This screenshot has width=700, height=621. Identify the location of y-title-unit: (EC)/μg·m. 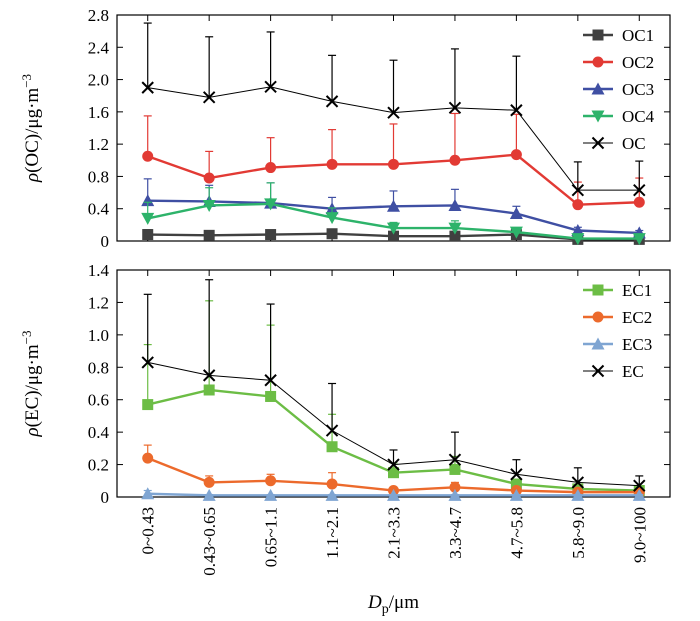
(32, 385).